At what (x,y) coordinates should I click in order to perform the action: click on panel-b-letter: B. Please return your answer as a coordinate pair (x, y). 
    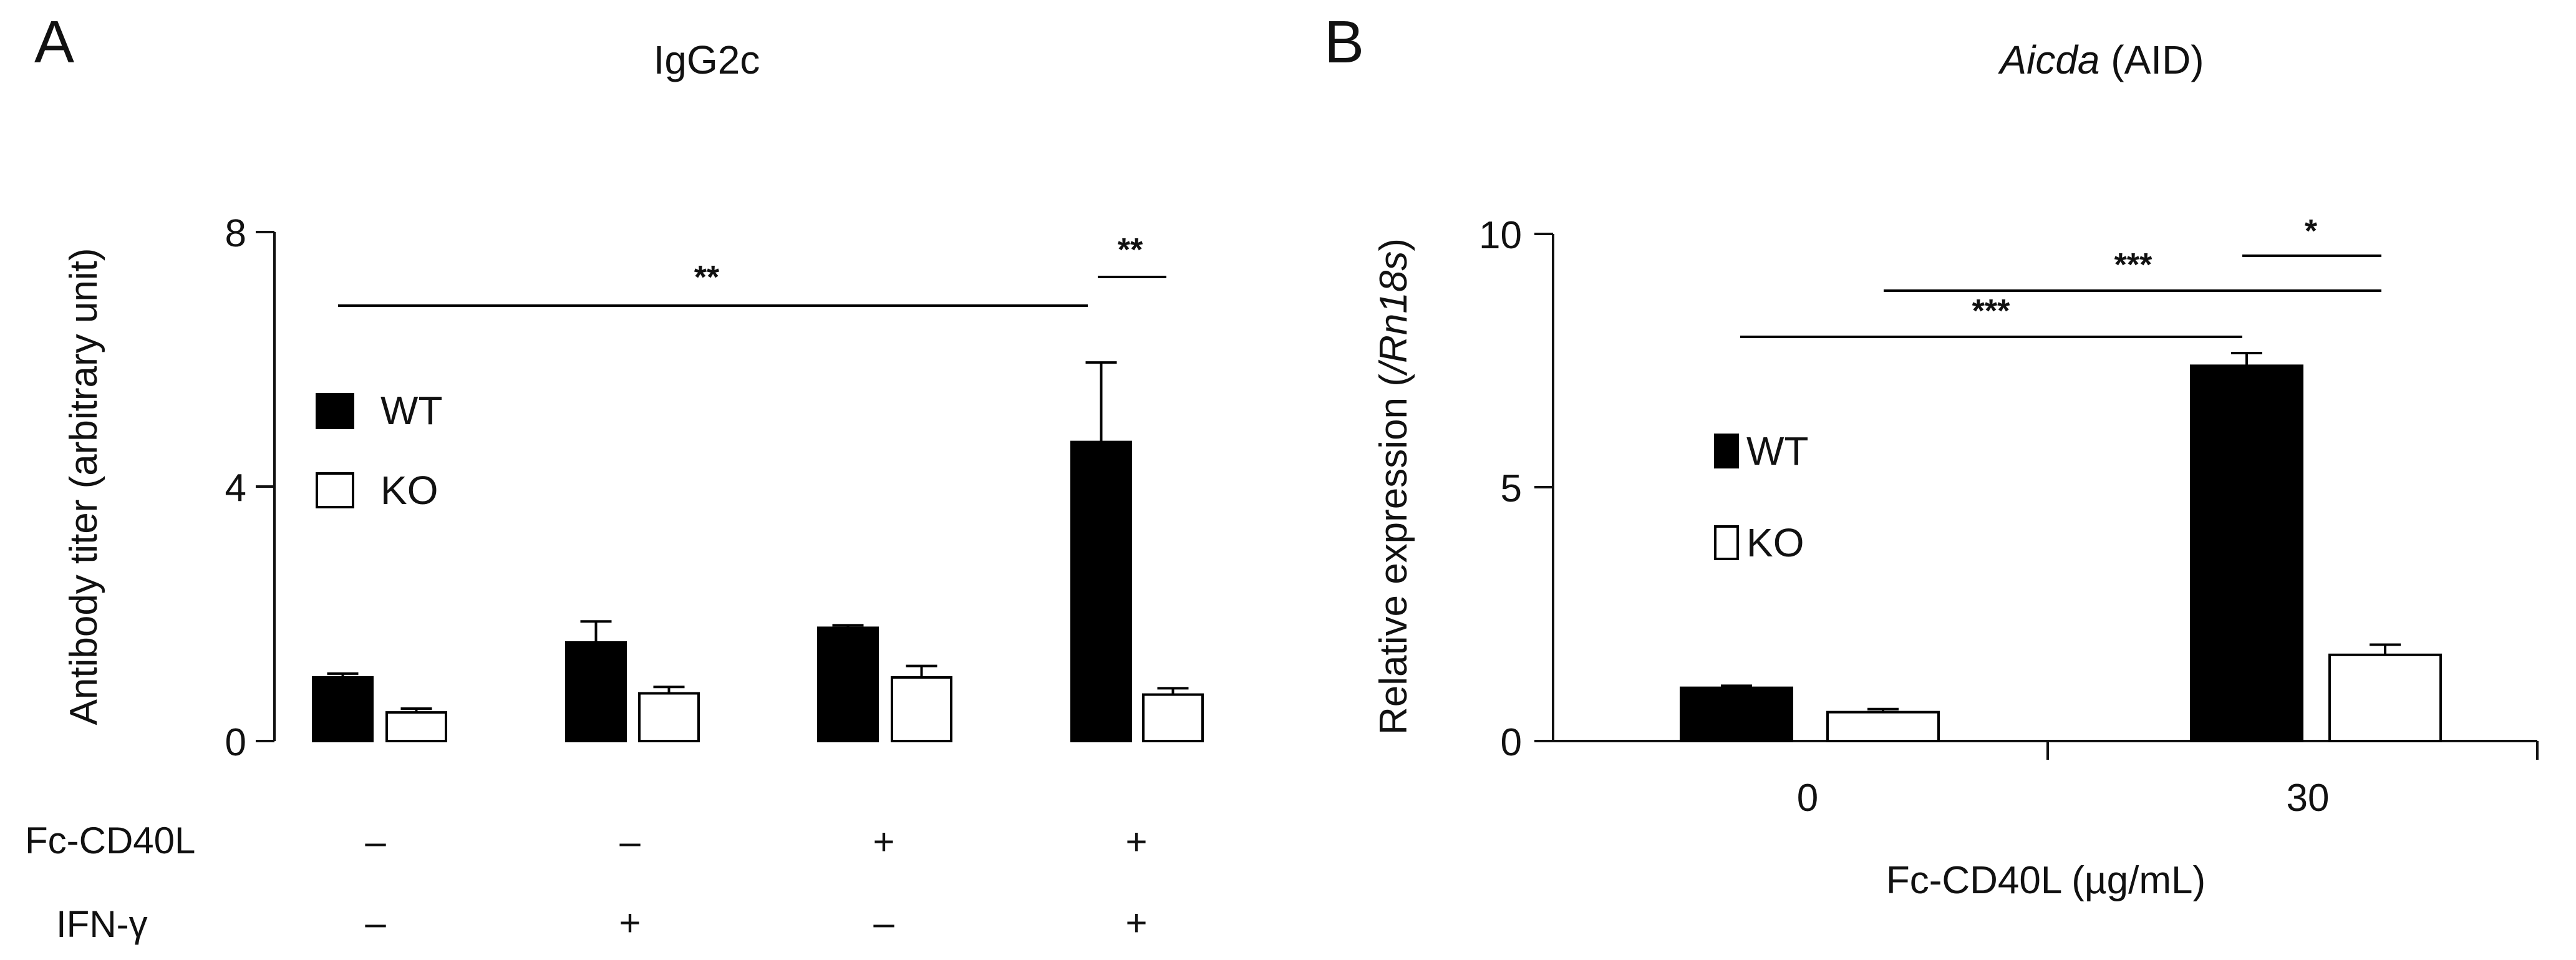
    Looking at the image, I should click on (1344, 42).